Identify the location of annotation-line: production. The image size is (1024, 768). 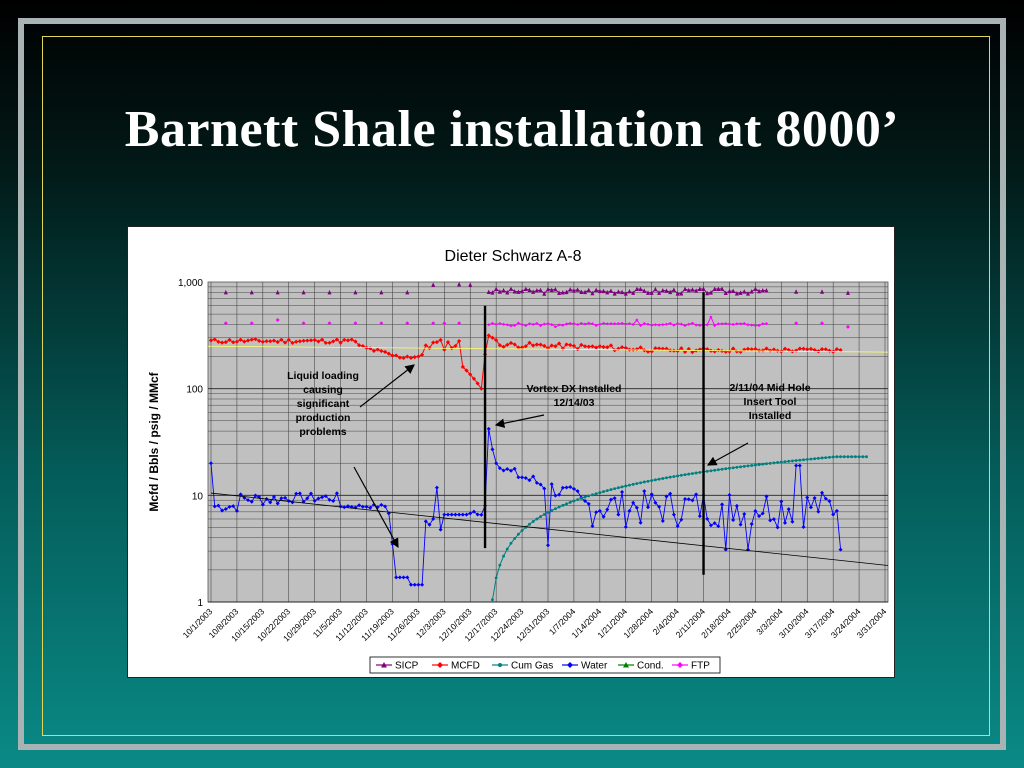
(323, 418).